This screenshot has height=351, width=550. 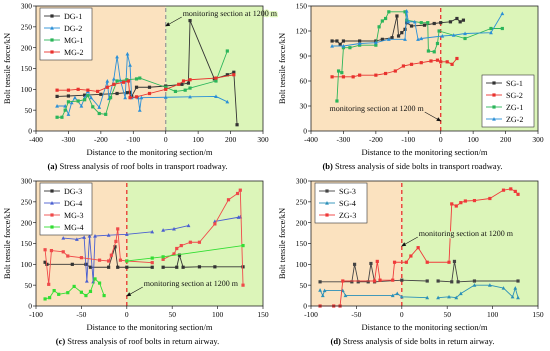 What do you see at coordinates (74, 227) in the screenshot?
I see `legend-label: MG-4` at bounding box center [74, 227].